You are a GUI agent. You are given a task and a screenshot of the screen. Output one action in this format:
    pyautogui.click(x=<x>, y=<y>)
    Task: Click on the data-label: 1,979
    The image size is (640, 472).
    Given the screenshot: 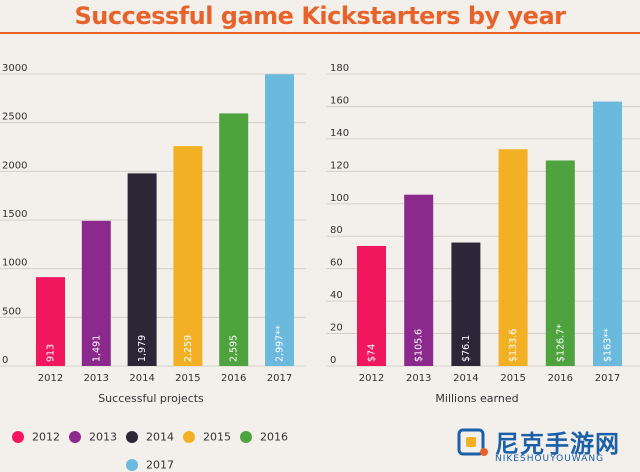 What is the action you would take?
    pyautogui.click(x=142, y=348)
    